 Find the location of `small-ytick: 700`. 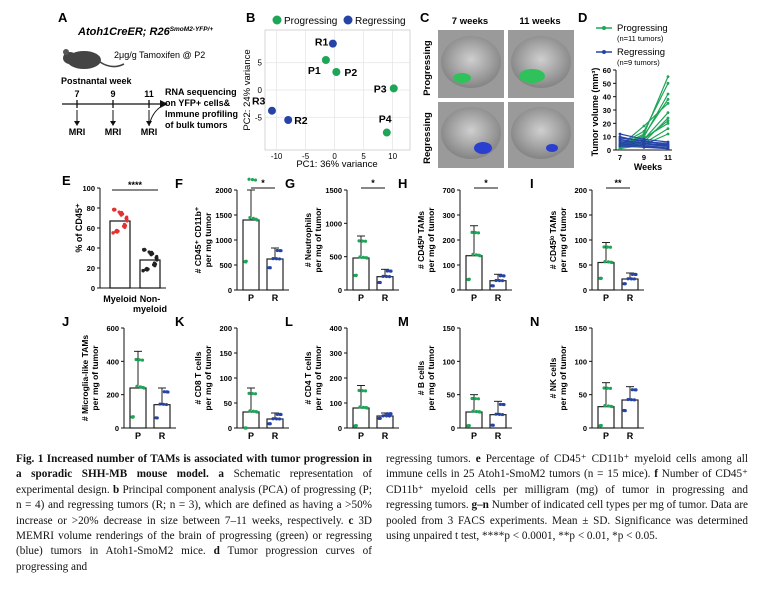

small-ytick: 700 is located at coordinates (448, 190).